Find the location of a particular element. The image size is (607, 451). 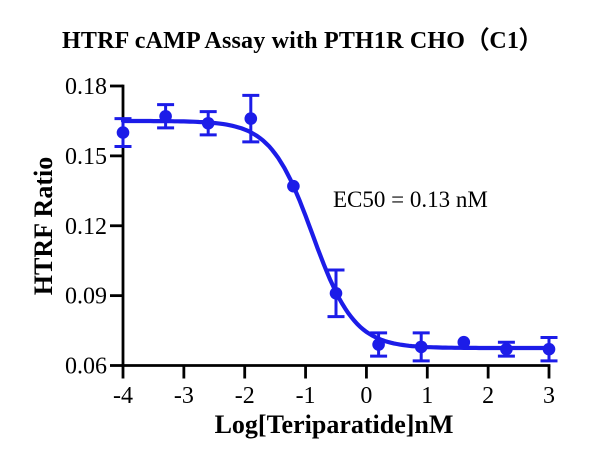

y-tick-label: 0.15 is located at coordinates (86, 157).